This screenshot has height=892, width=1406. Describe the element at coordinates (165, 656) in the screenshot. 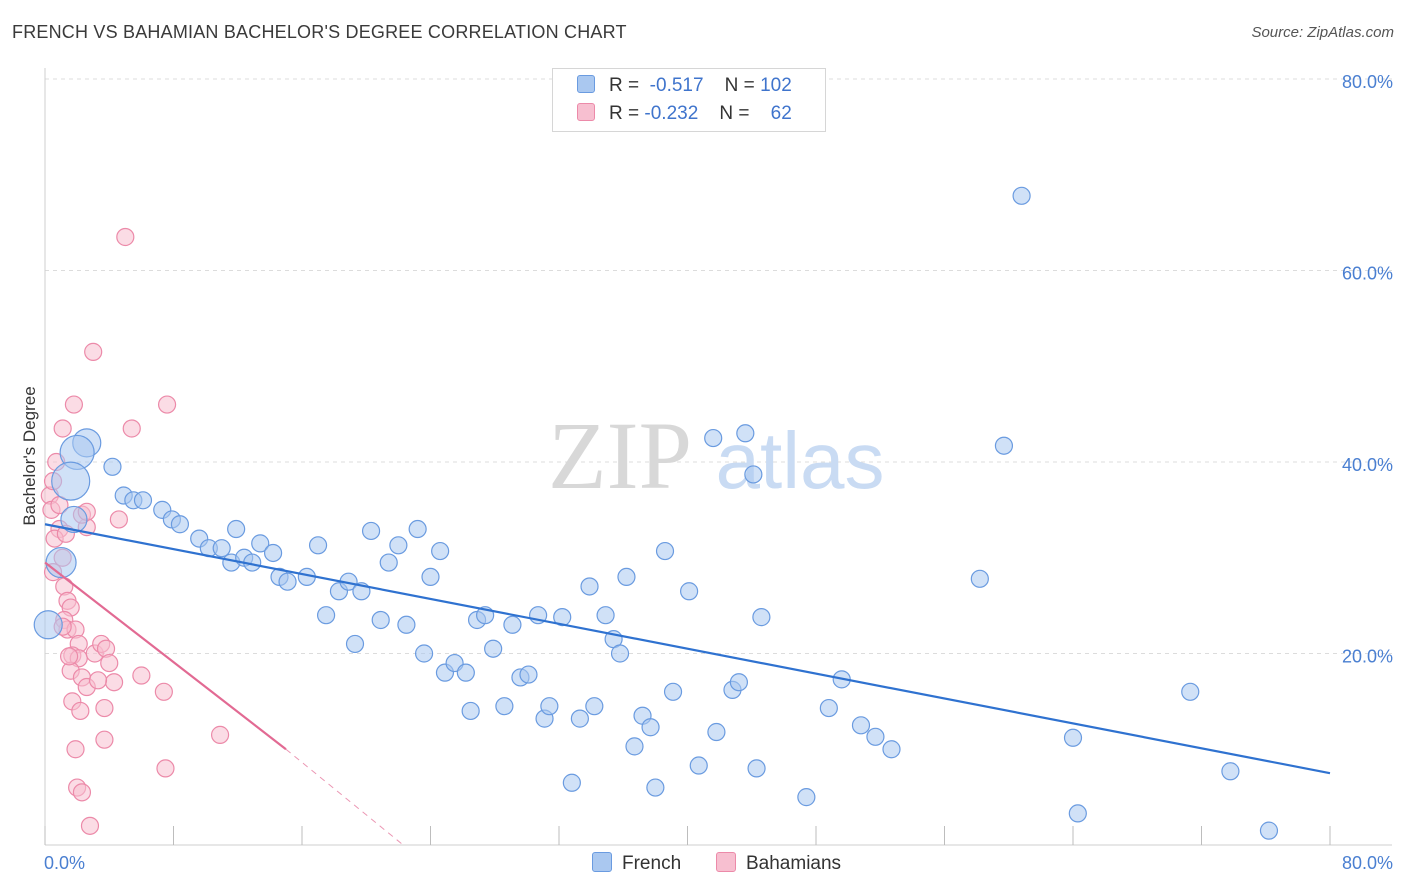

I see `bahamians-trend-line` at that location.